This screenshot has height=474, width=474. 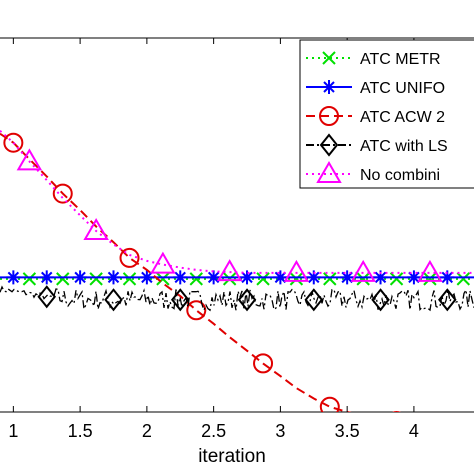 I want to click on legend-label: ATC with LS, so click(x=404, y=146).